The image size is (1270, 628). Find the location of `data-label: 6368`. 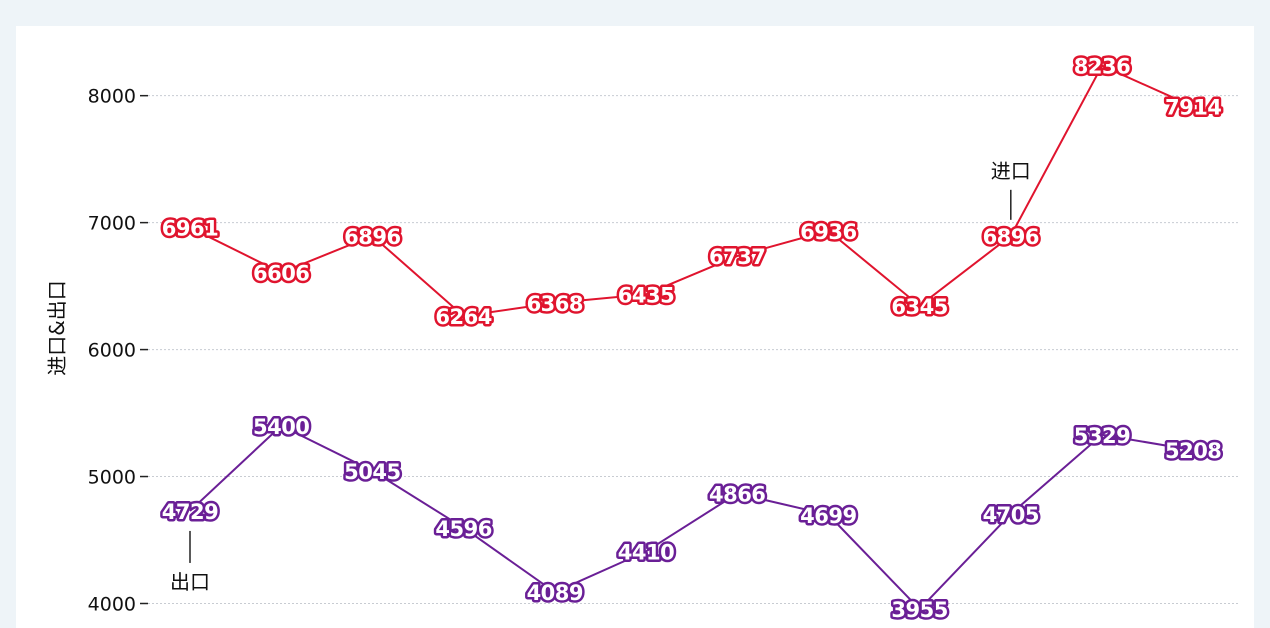

data-label: 6368 is located at coordinates (555, 304).